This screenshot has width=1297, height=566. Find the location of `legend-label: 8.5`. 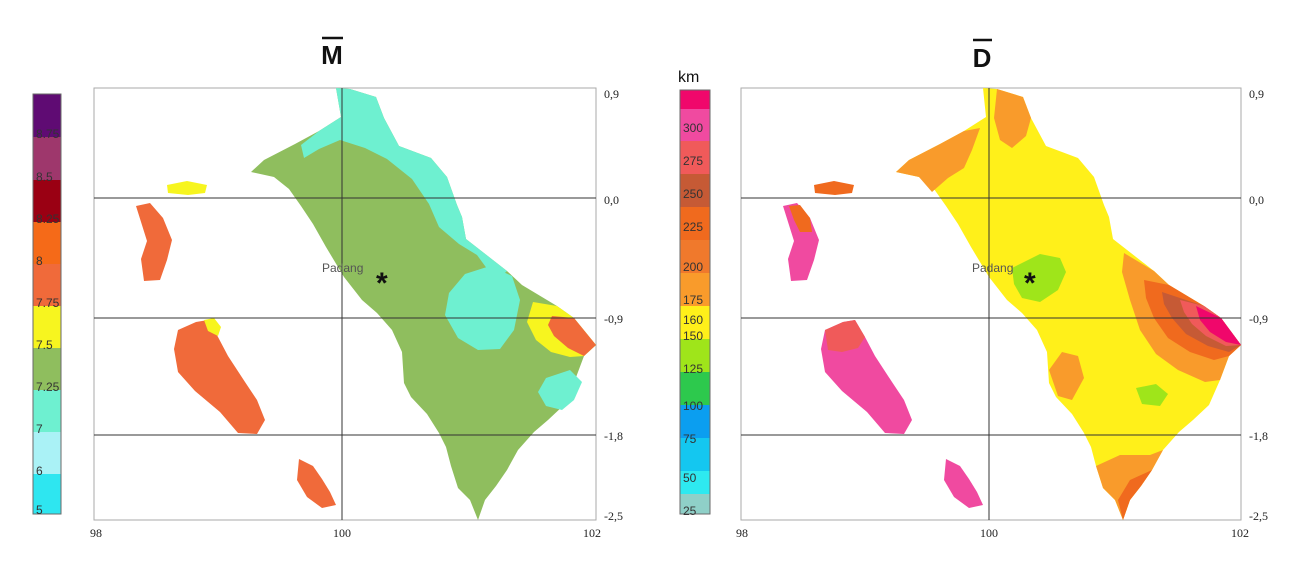

legend-label: 8.5 is located at coordinates (44, 177).